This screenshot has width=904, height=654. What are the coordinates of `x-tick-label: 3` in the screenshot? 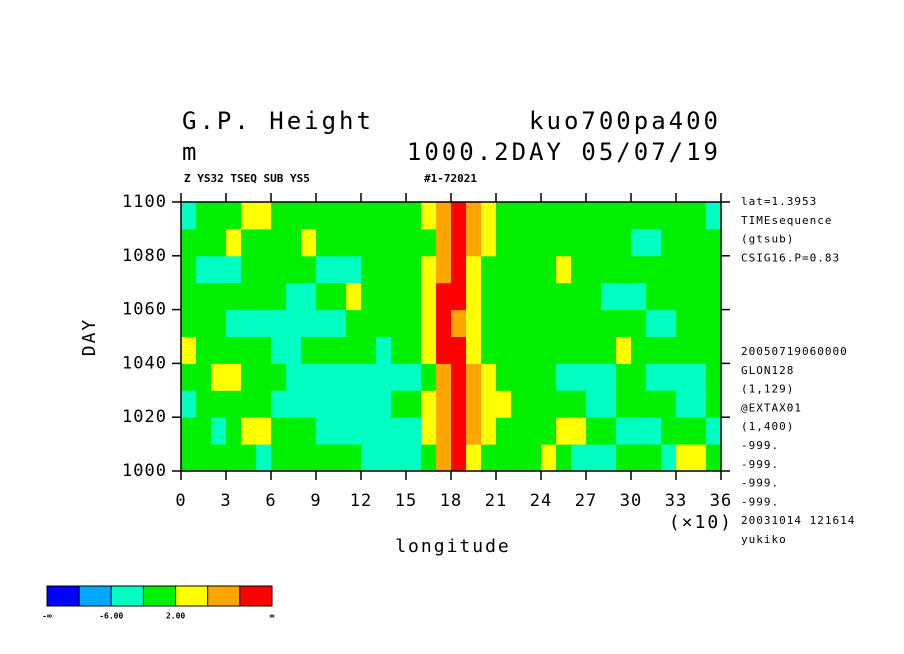 It's located at (225, 501).